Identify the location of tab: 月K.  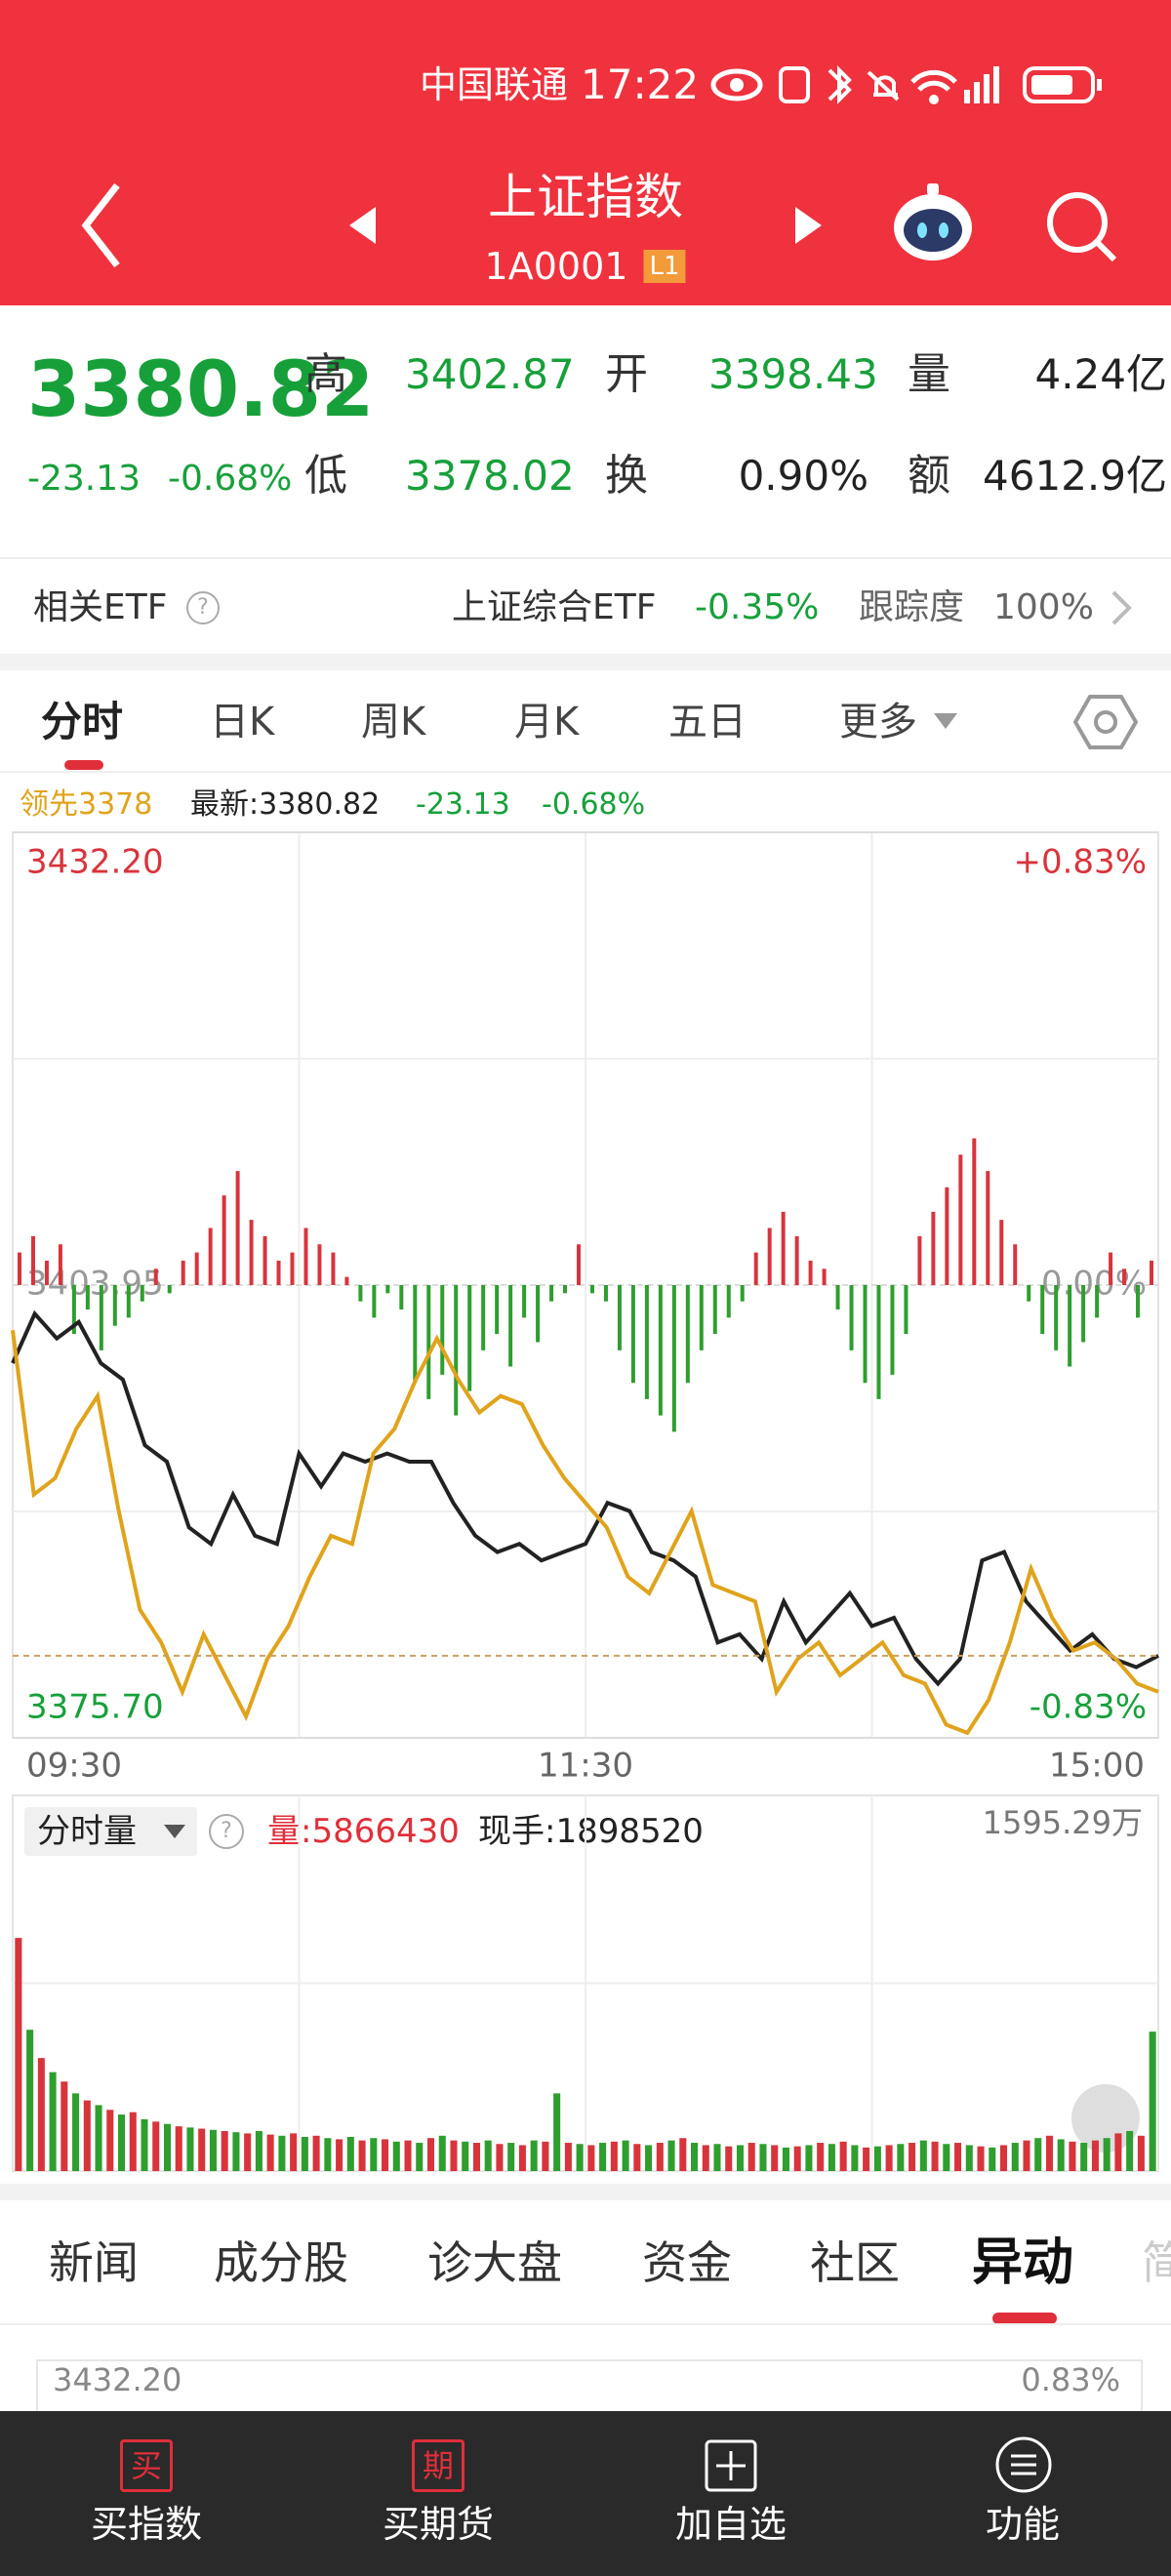
(547, 722).